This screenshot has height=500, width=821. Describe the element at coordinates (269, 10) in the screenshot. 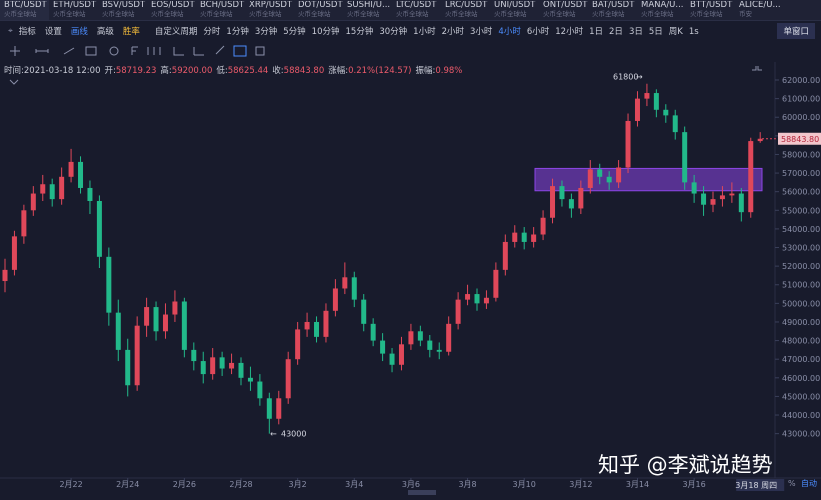

I see `symbol-tab: XRP/USDT 火币全球站` at that location.